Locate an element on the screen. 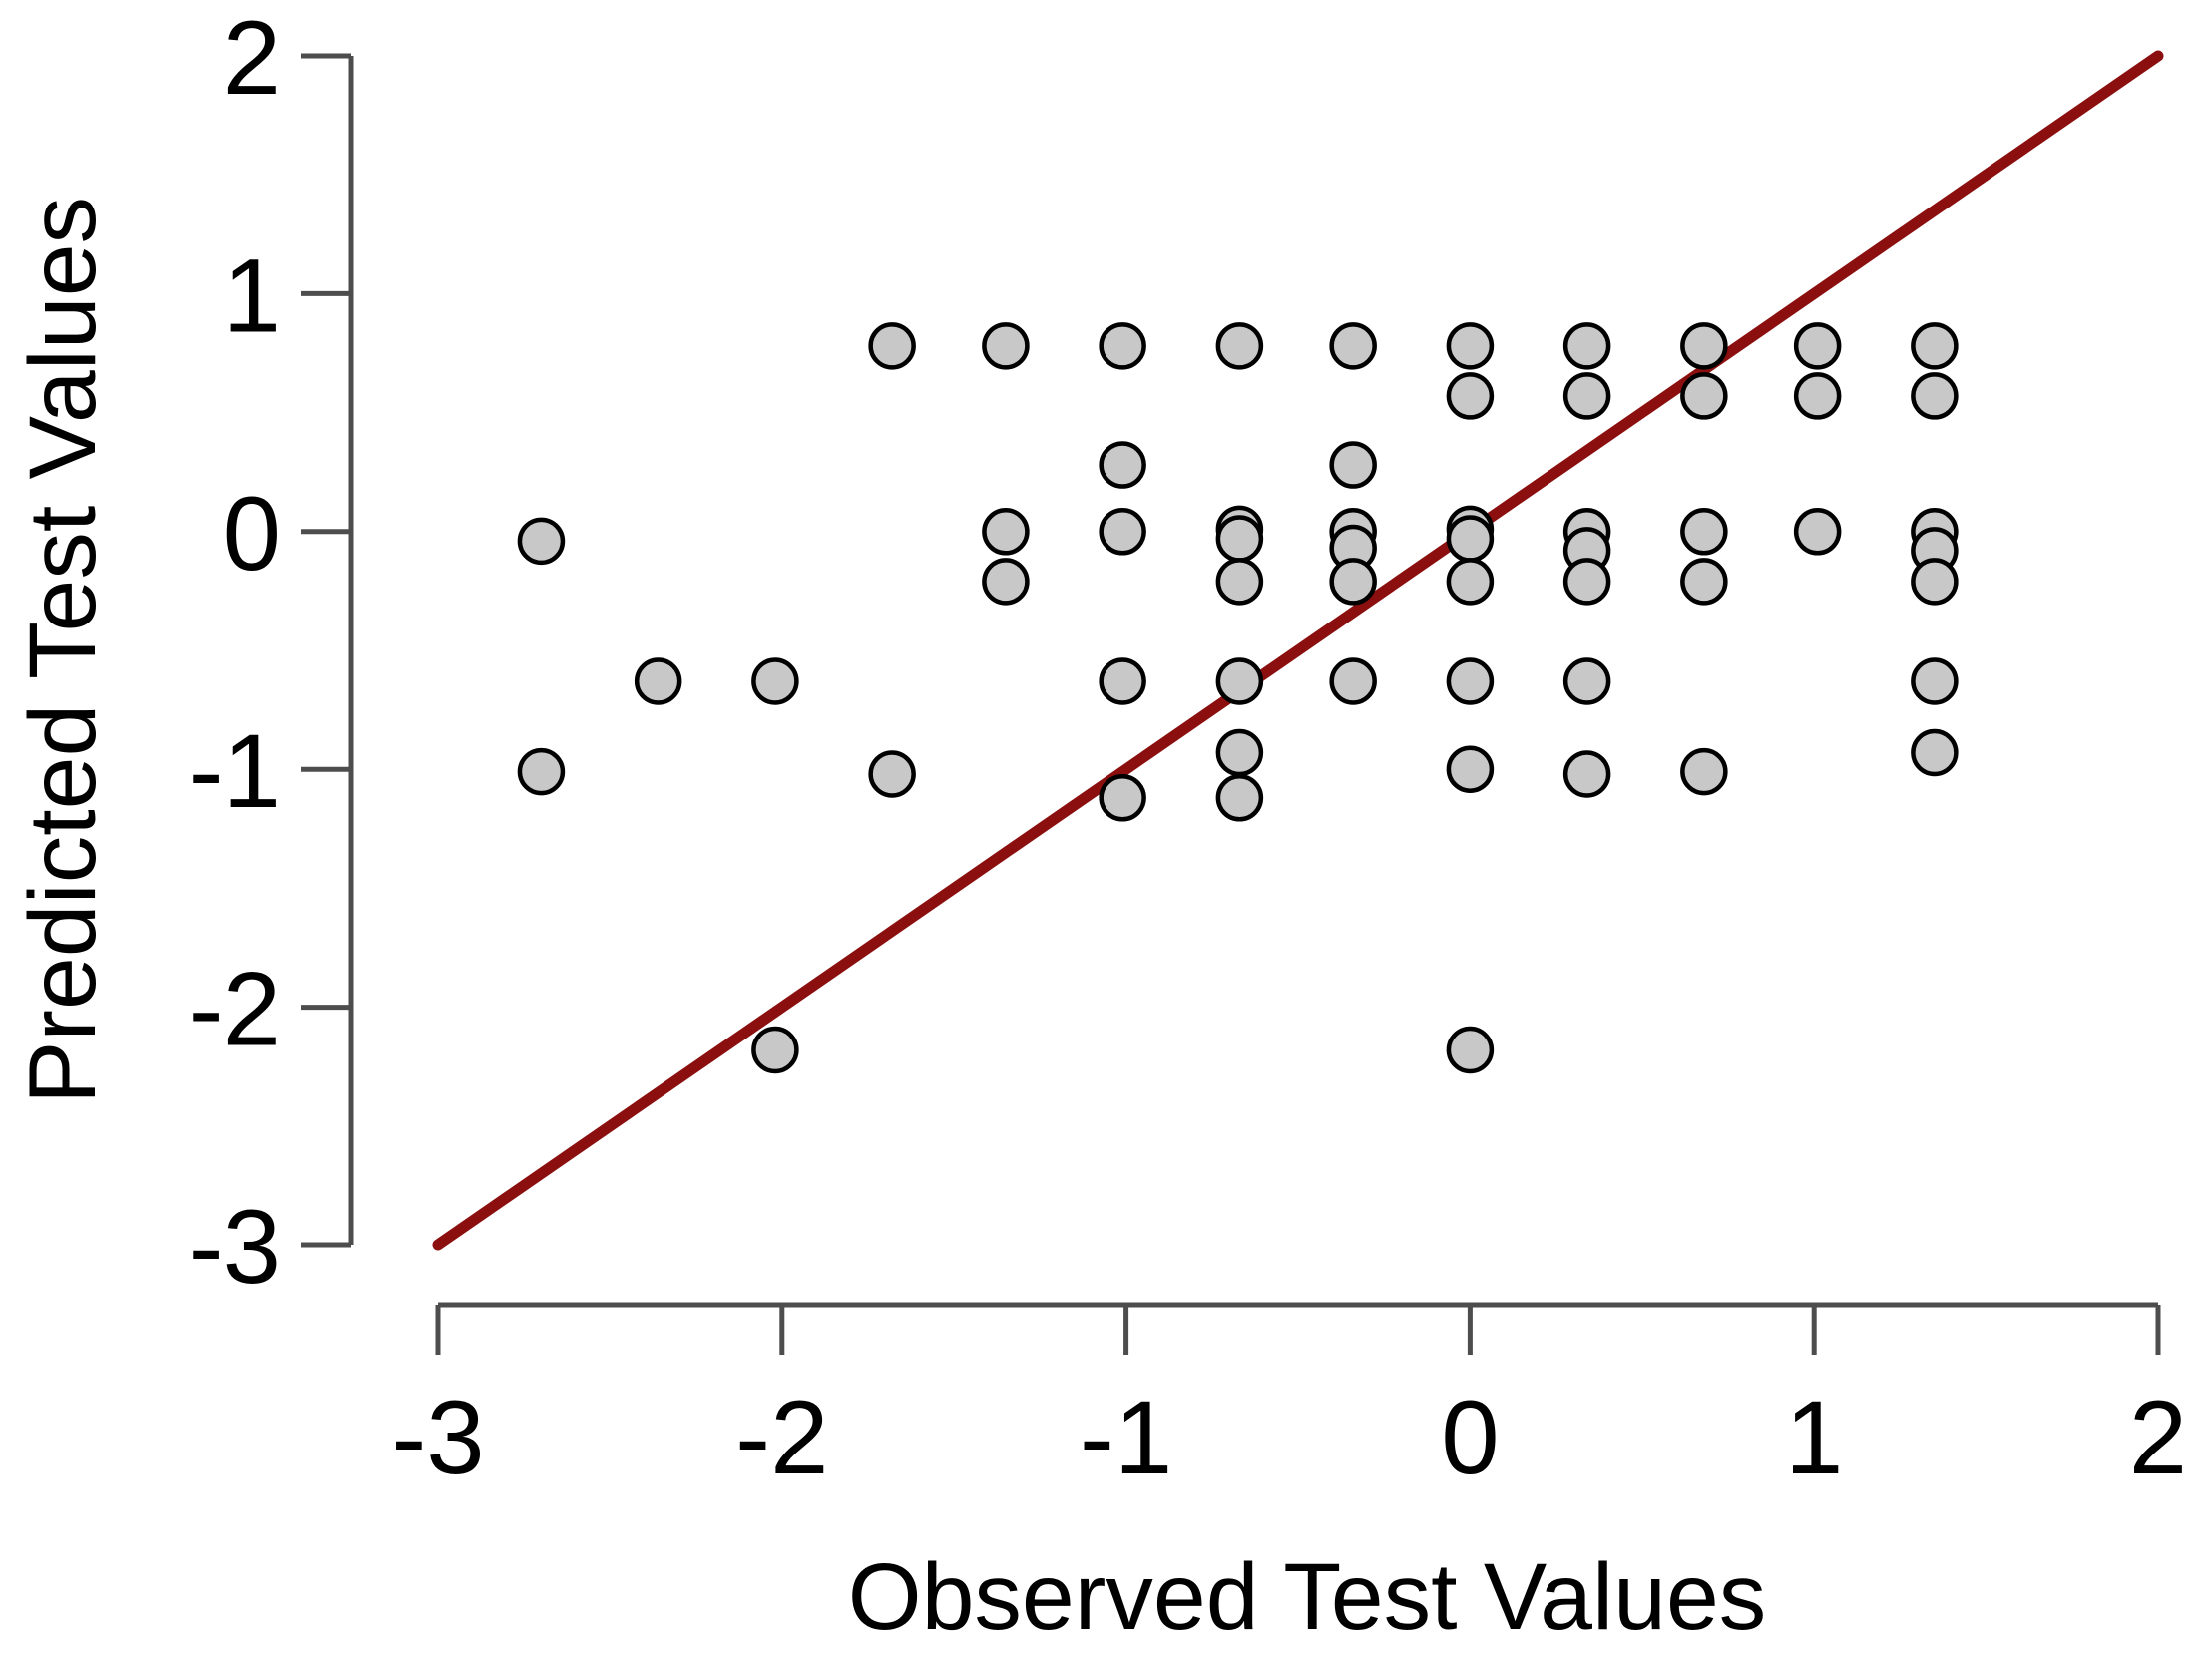 The width and height of the screenshot is (2212, 1662). x-tick-label: 2 is located at coordinates (2158, 1438).